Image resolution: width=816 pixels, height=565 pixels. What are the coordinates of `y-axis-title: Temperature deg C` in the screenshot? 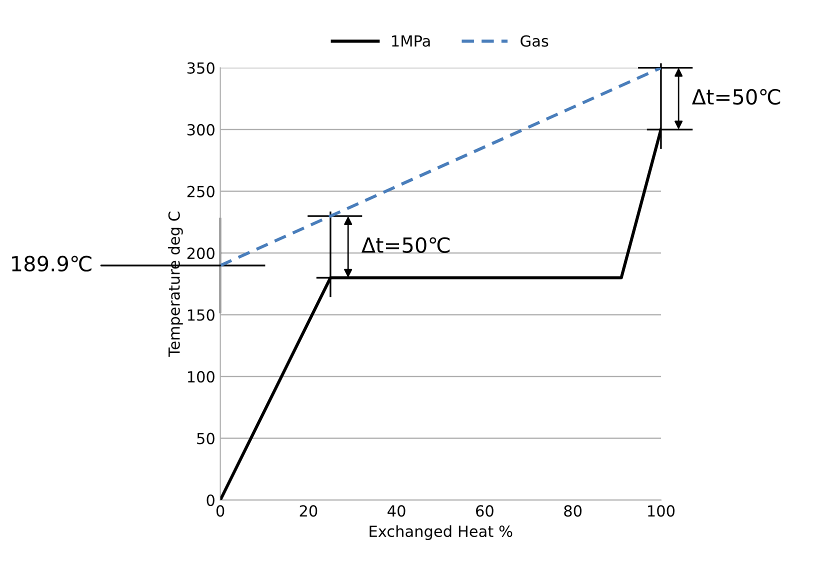 It's located at (175, 284).